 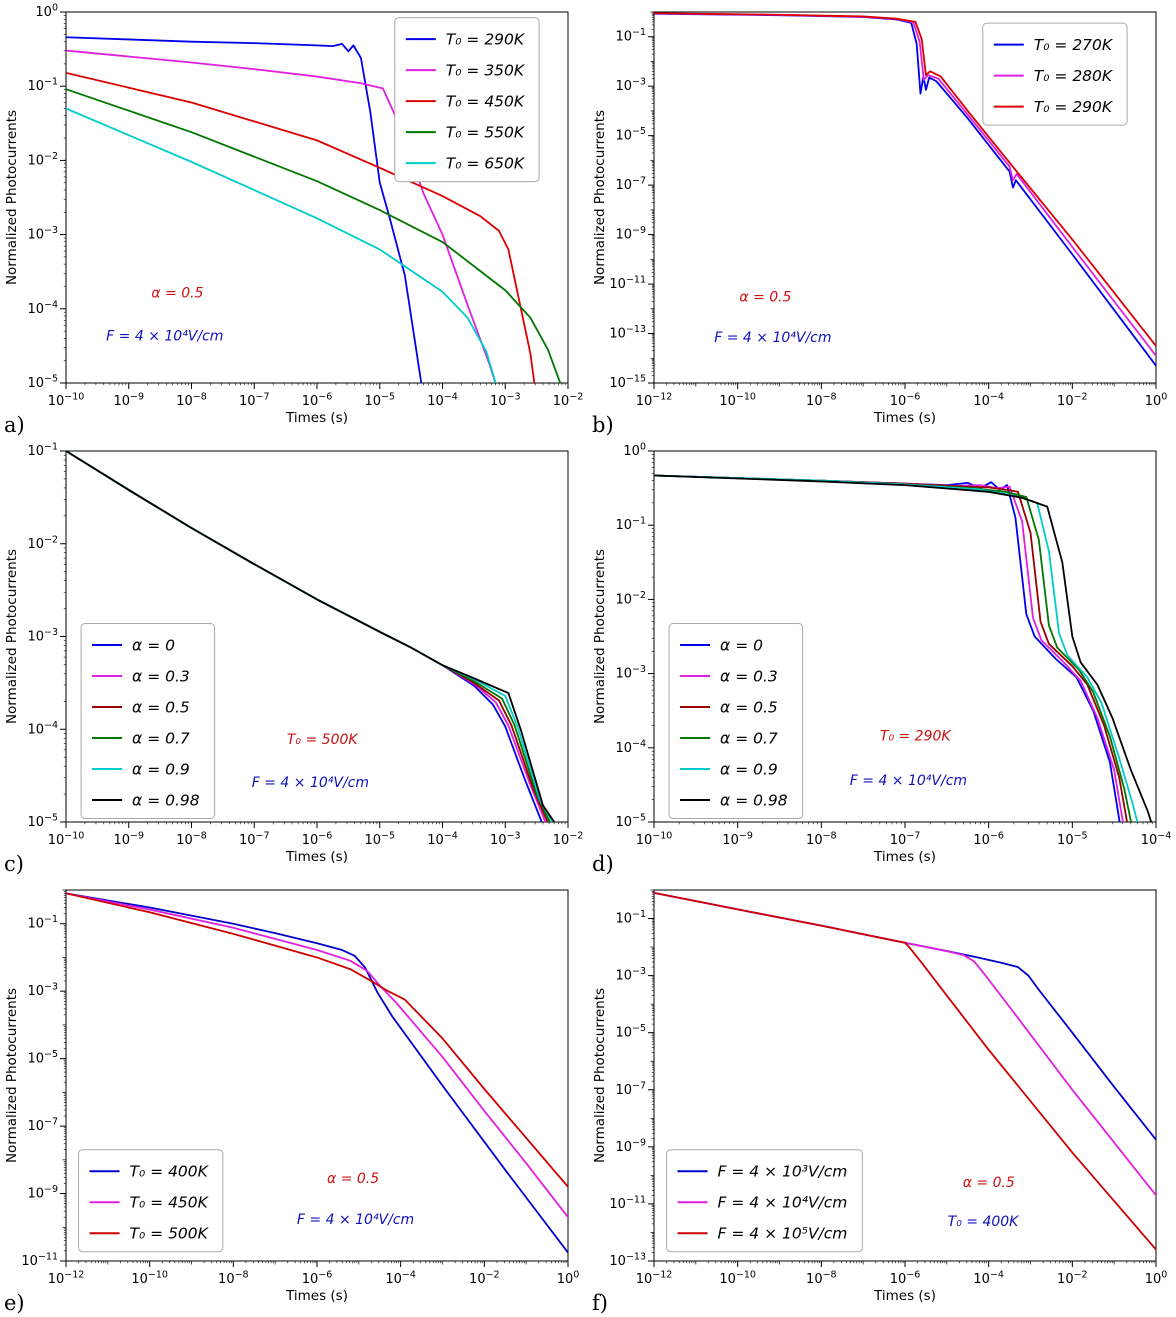 I want to click on legend-label: T₀ = 280K, so click(x=1074, y=76).